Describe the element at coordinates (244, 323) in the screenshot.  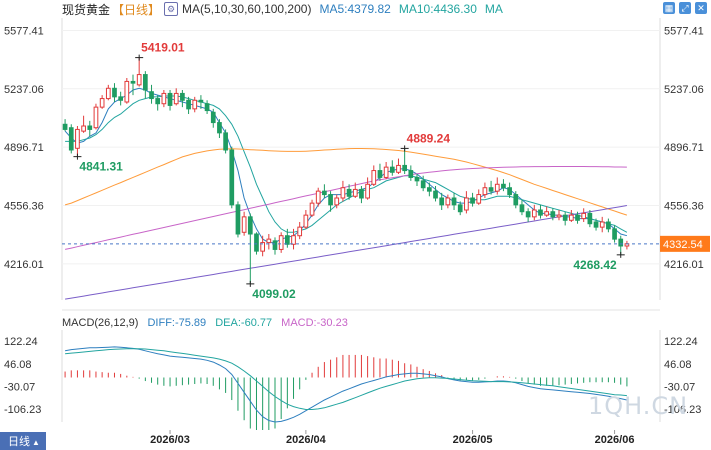
I see `macd-dea: DEA:-60.77` at that location.